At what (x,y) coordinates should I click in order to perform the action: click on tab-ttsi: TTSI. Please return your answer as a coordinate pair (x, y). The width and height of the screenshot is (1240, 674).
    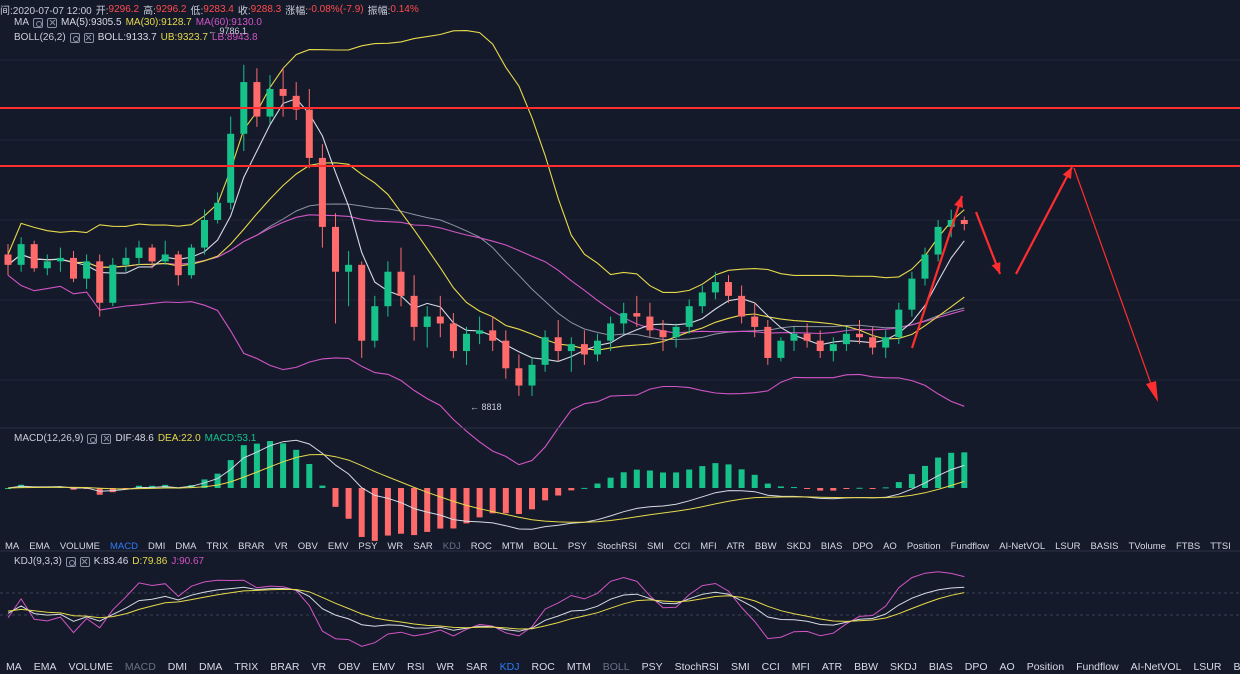
    Looking at the image, I should click on (1220, 546).